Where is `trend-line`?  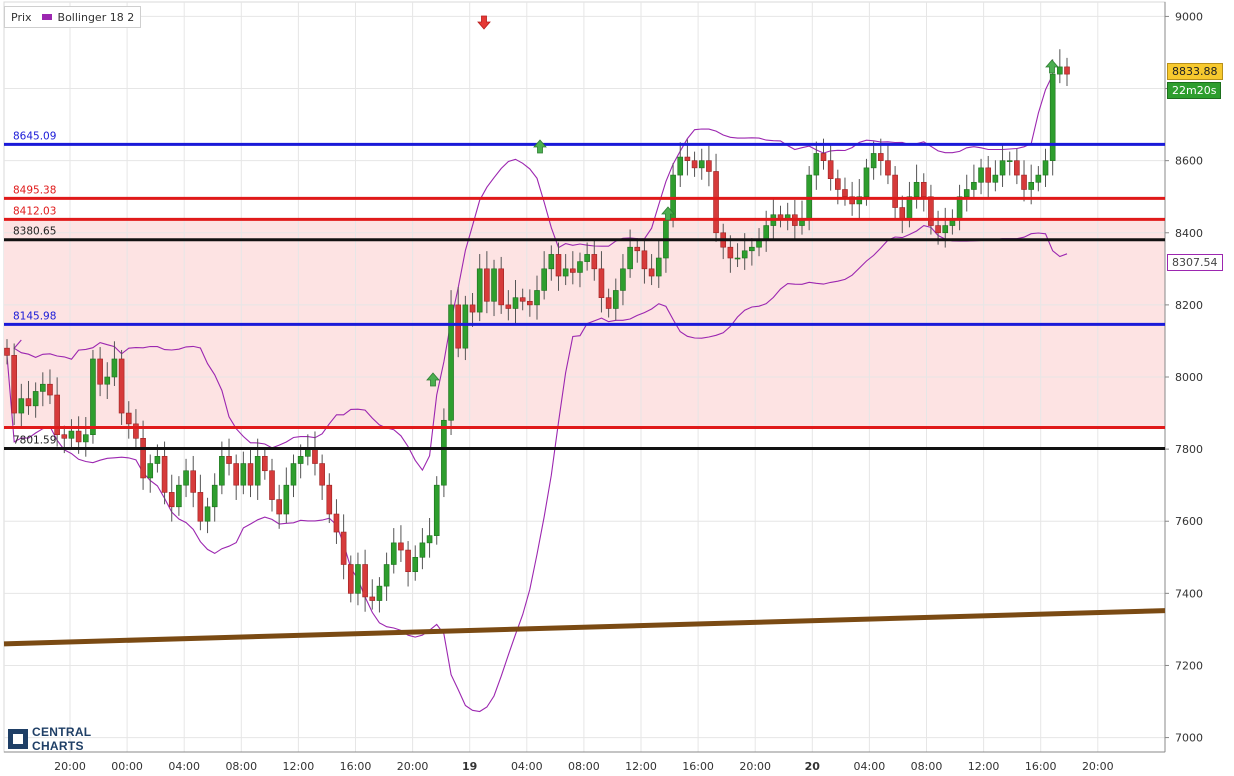
trend-line is located at coordinates (584, 627).